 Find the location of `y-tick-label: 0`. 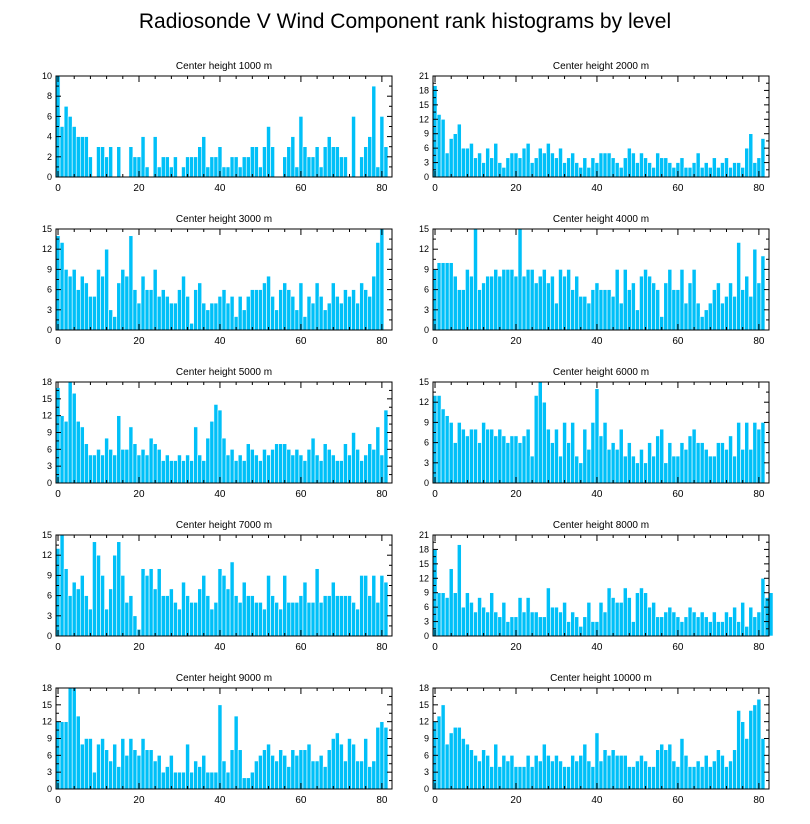

y-tick-label: 0 is located at coordinates (426, 330).